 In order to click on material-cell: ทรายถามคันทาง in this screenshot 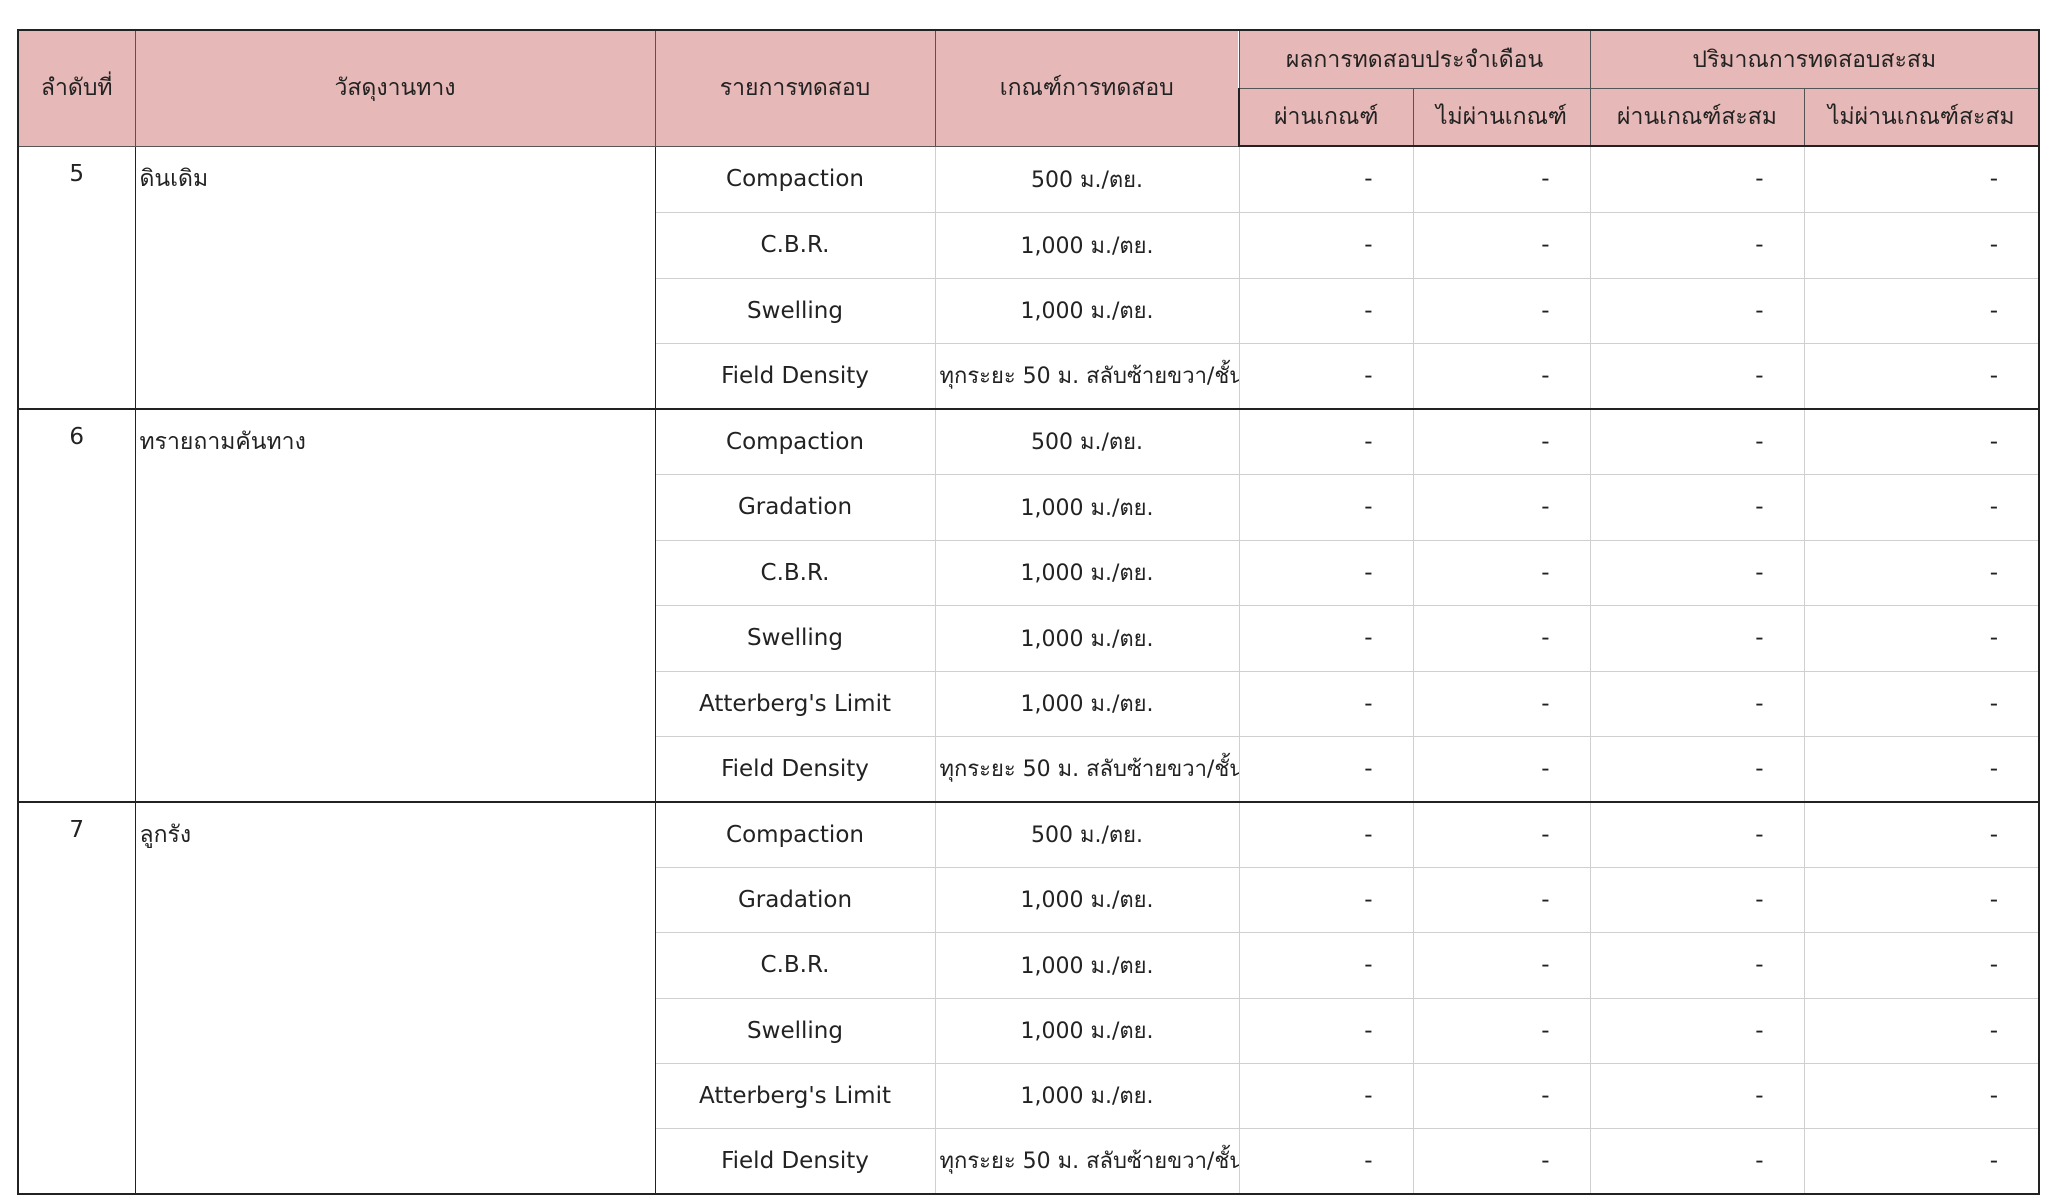, I will do `click(395, 605)`.